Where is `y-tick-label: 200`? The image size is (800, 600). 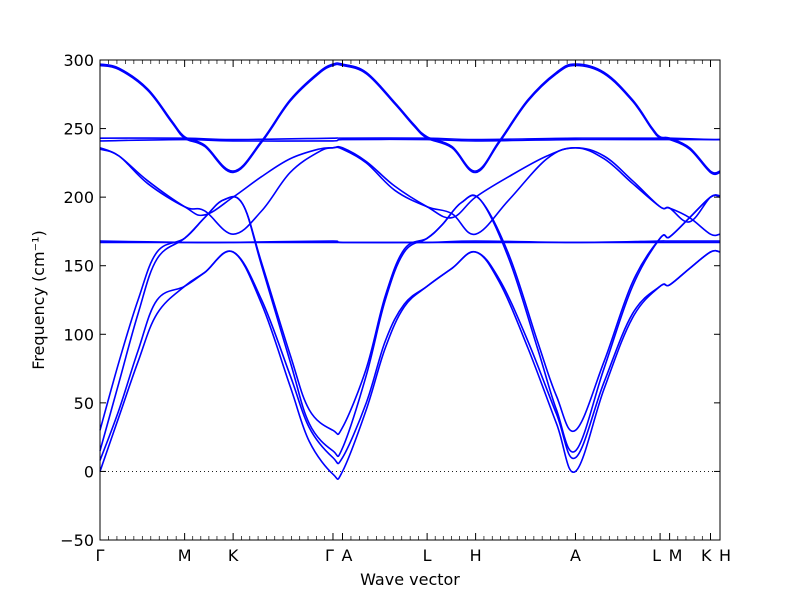
y-tick-label: 200 is located at coordinates (78, 197).